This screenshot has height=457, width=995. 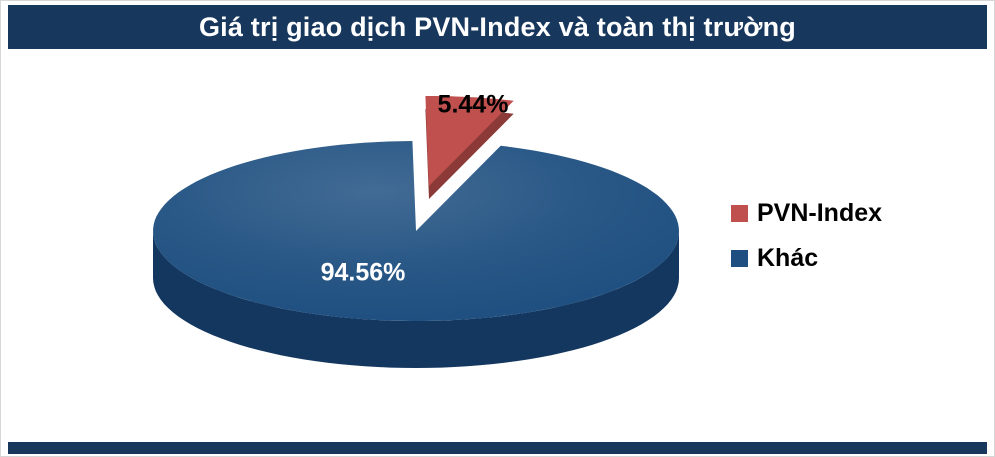 I want to click on legend-marker-pvn-index-icon, so click(x=739, y=213).